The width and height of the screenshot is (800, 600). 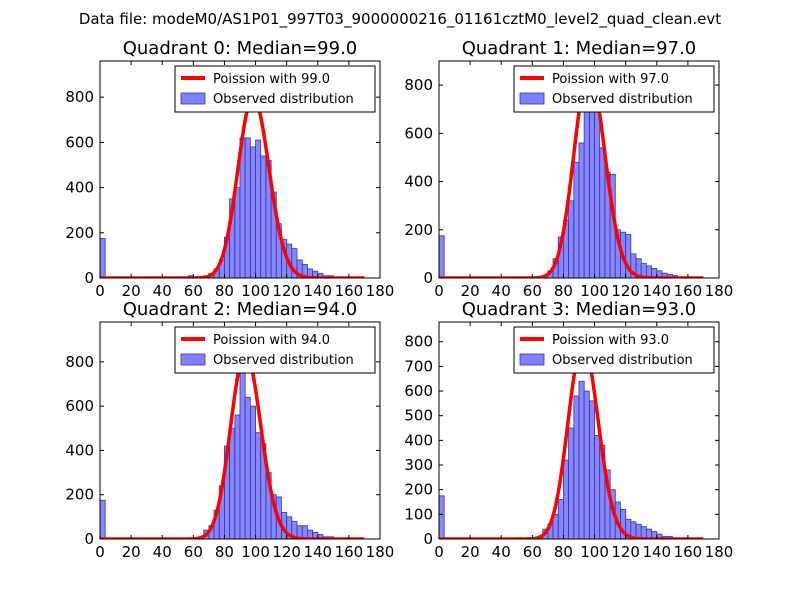 I want to click on poisson-curve, so click(x=571, y=440).